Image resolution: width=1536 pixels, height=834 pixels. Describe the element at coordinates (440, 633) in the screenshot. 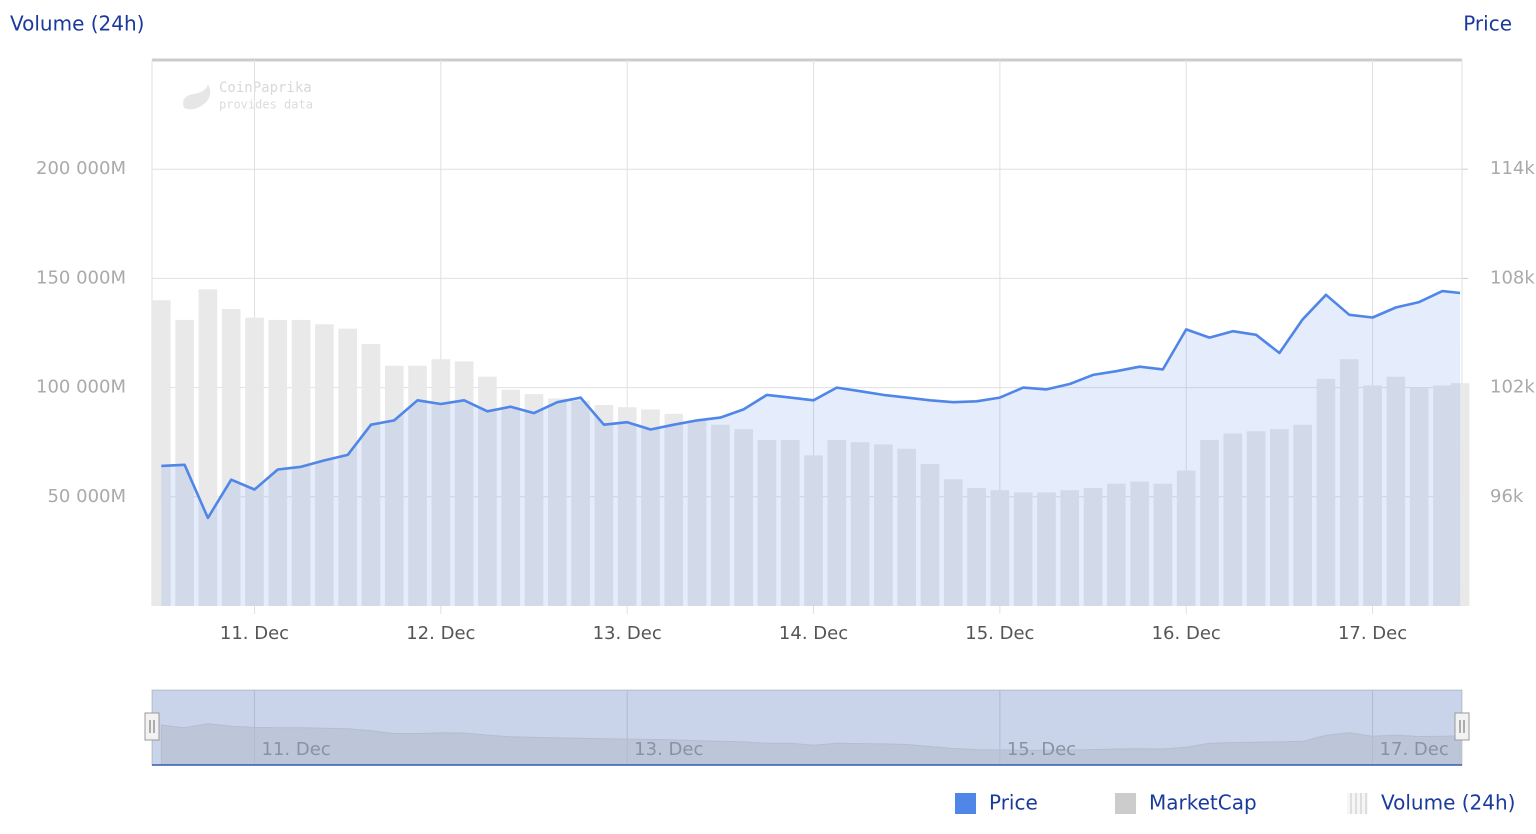

I see `x-tick-label: 12. Dec` at that location.